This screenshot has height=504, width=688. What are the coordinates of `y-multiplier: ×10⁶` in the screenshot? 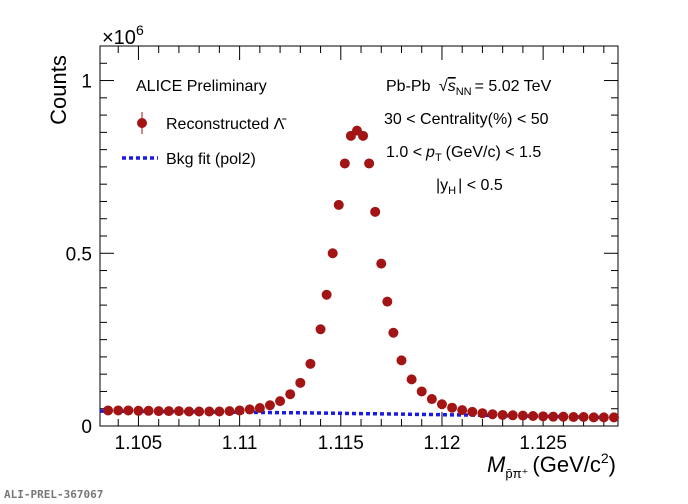 It's located at (123, 35).